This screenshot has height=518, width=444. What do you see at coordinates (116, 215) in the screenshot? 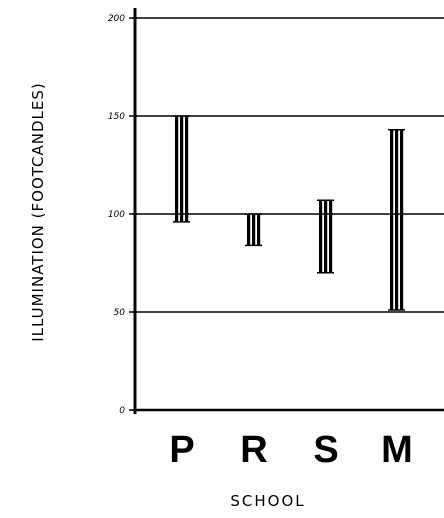
I see `y-tick-label: 100` at bounding box center [116, 215].